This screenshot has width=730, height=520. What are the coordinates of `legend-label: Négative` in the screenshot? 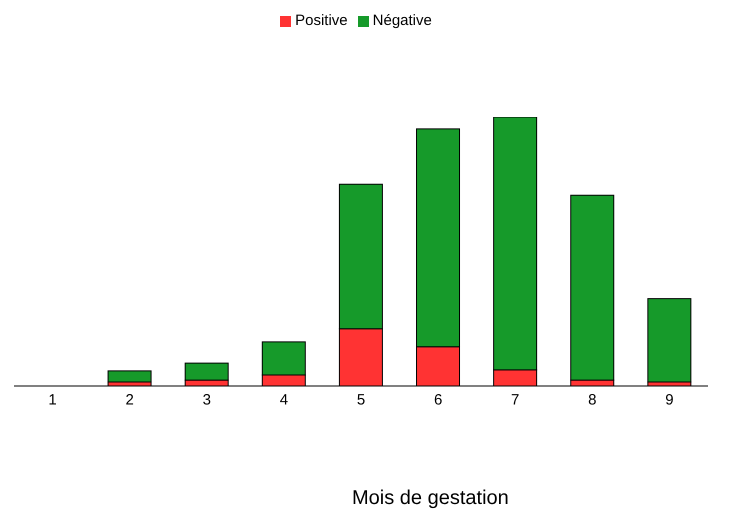 It's located at (402, 20).